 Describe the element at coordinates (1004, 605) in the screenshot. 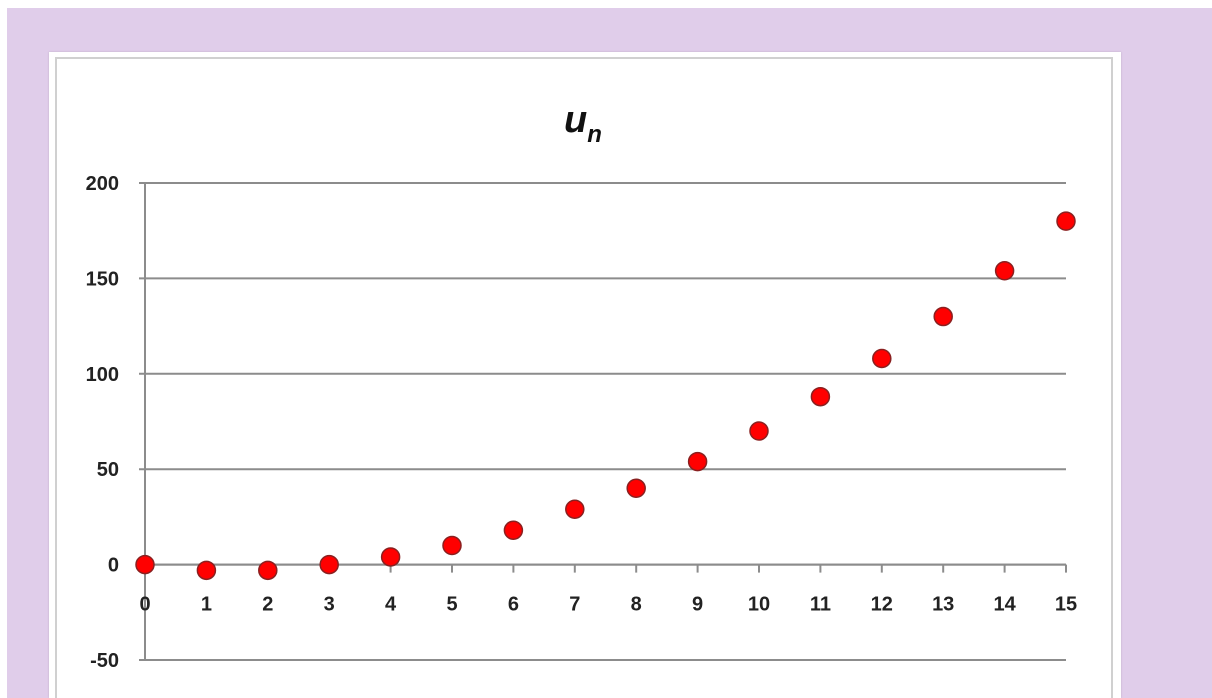

I see `x-tick-label: 14` at that location.